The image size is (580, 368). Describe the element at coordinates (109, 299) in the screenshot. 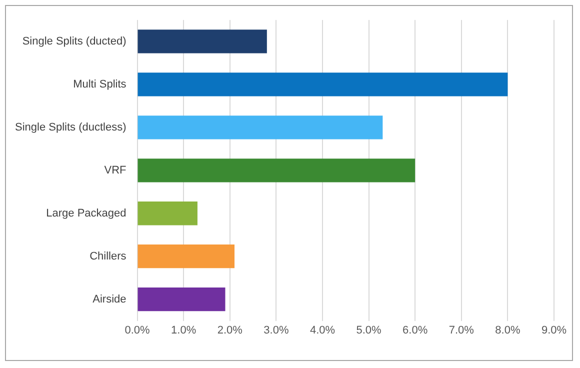

I see `y-tick-label: Airside` at that location.